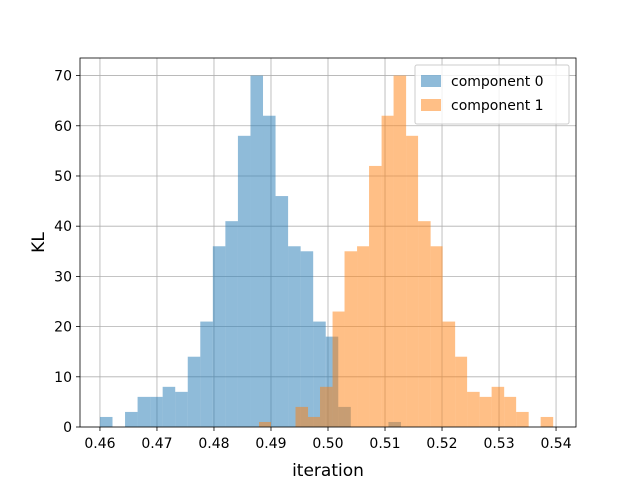  I want to click on x-tick-label: 0.50, so click(327, 444).